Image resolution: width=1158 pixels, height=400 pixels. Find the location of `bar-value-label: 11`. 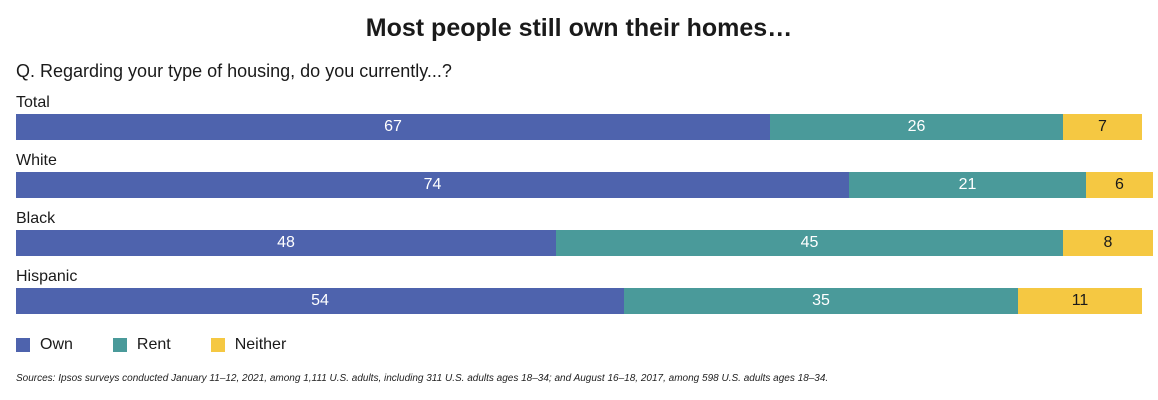

bar-value-label: 11 is located at coordinates (1080, 300).